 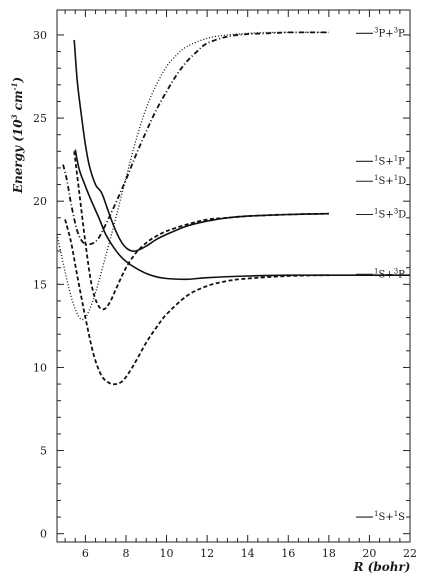 What do you see at coordinates (125, 553) in the screenshot?
I see `x-tick-label: 8` at bounding box center [125, 553].